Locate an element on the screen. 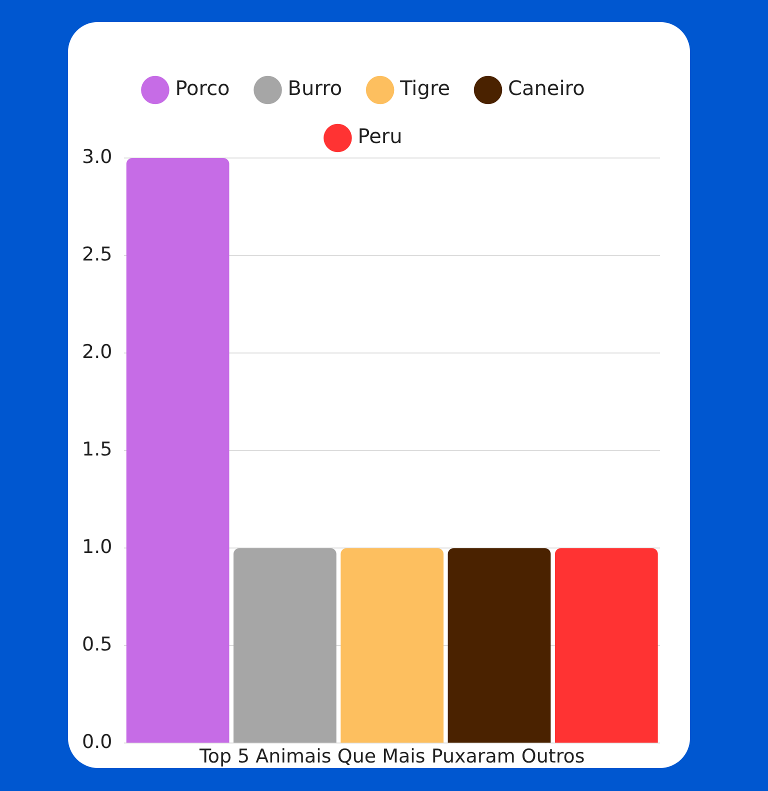 The height and width of the screenshot is (791, 768). x-tick-label: Top 5 Animais Que Mais Puxaram Outros is located at coordinates (391, 757).